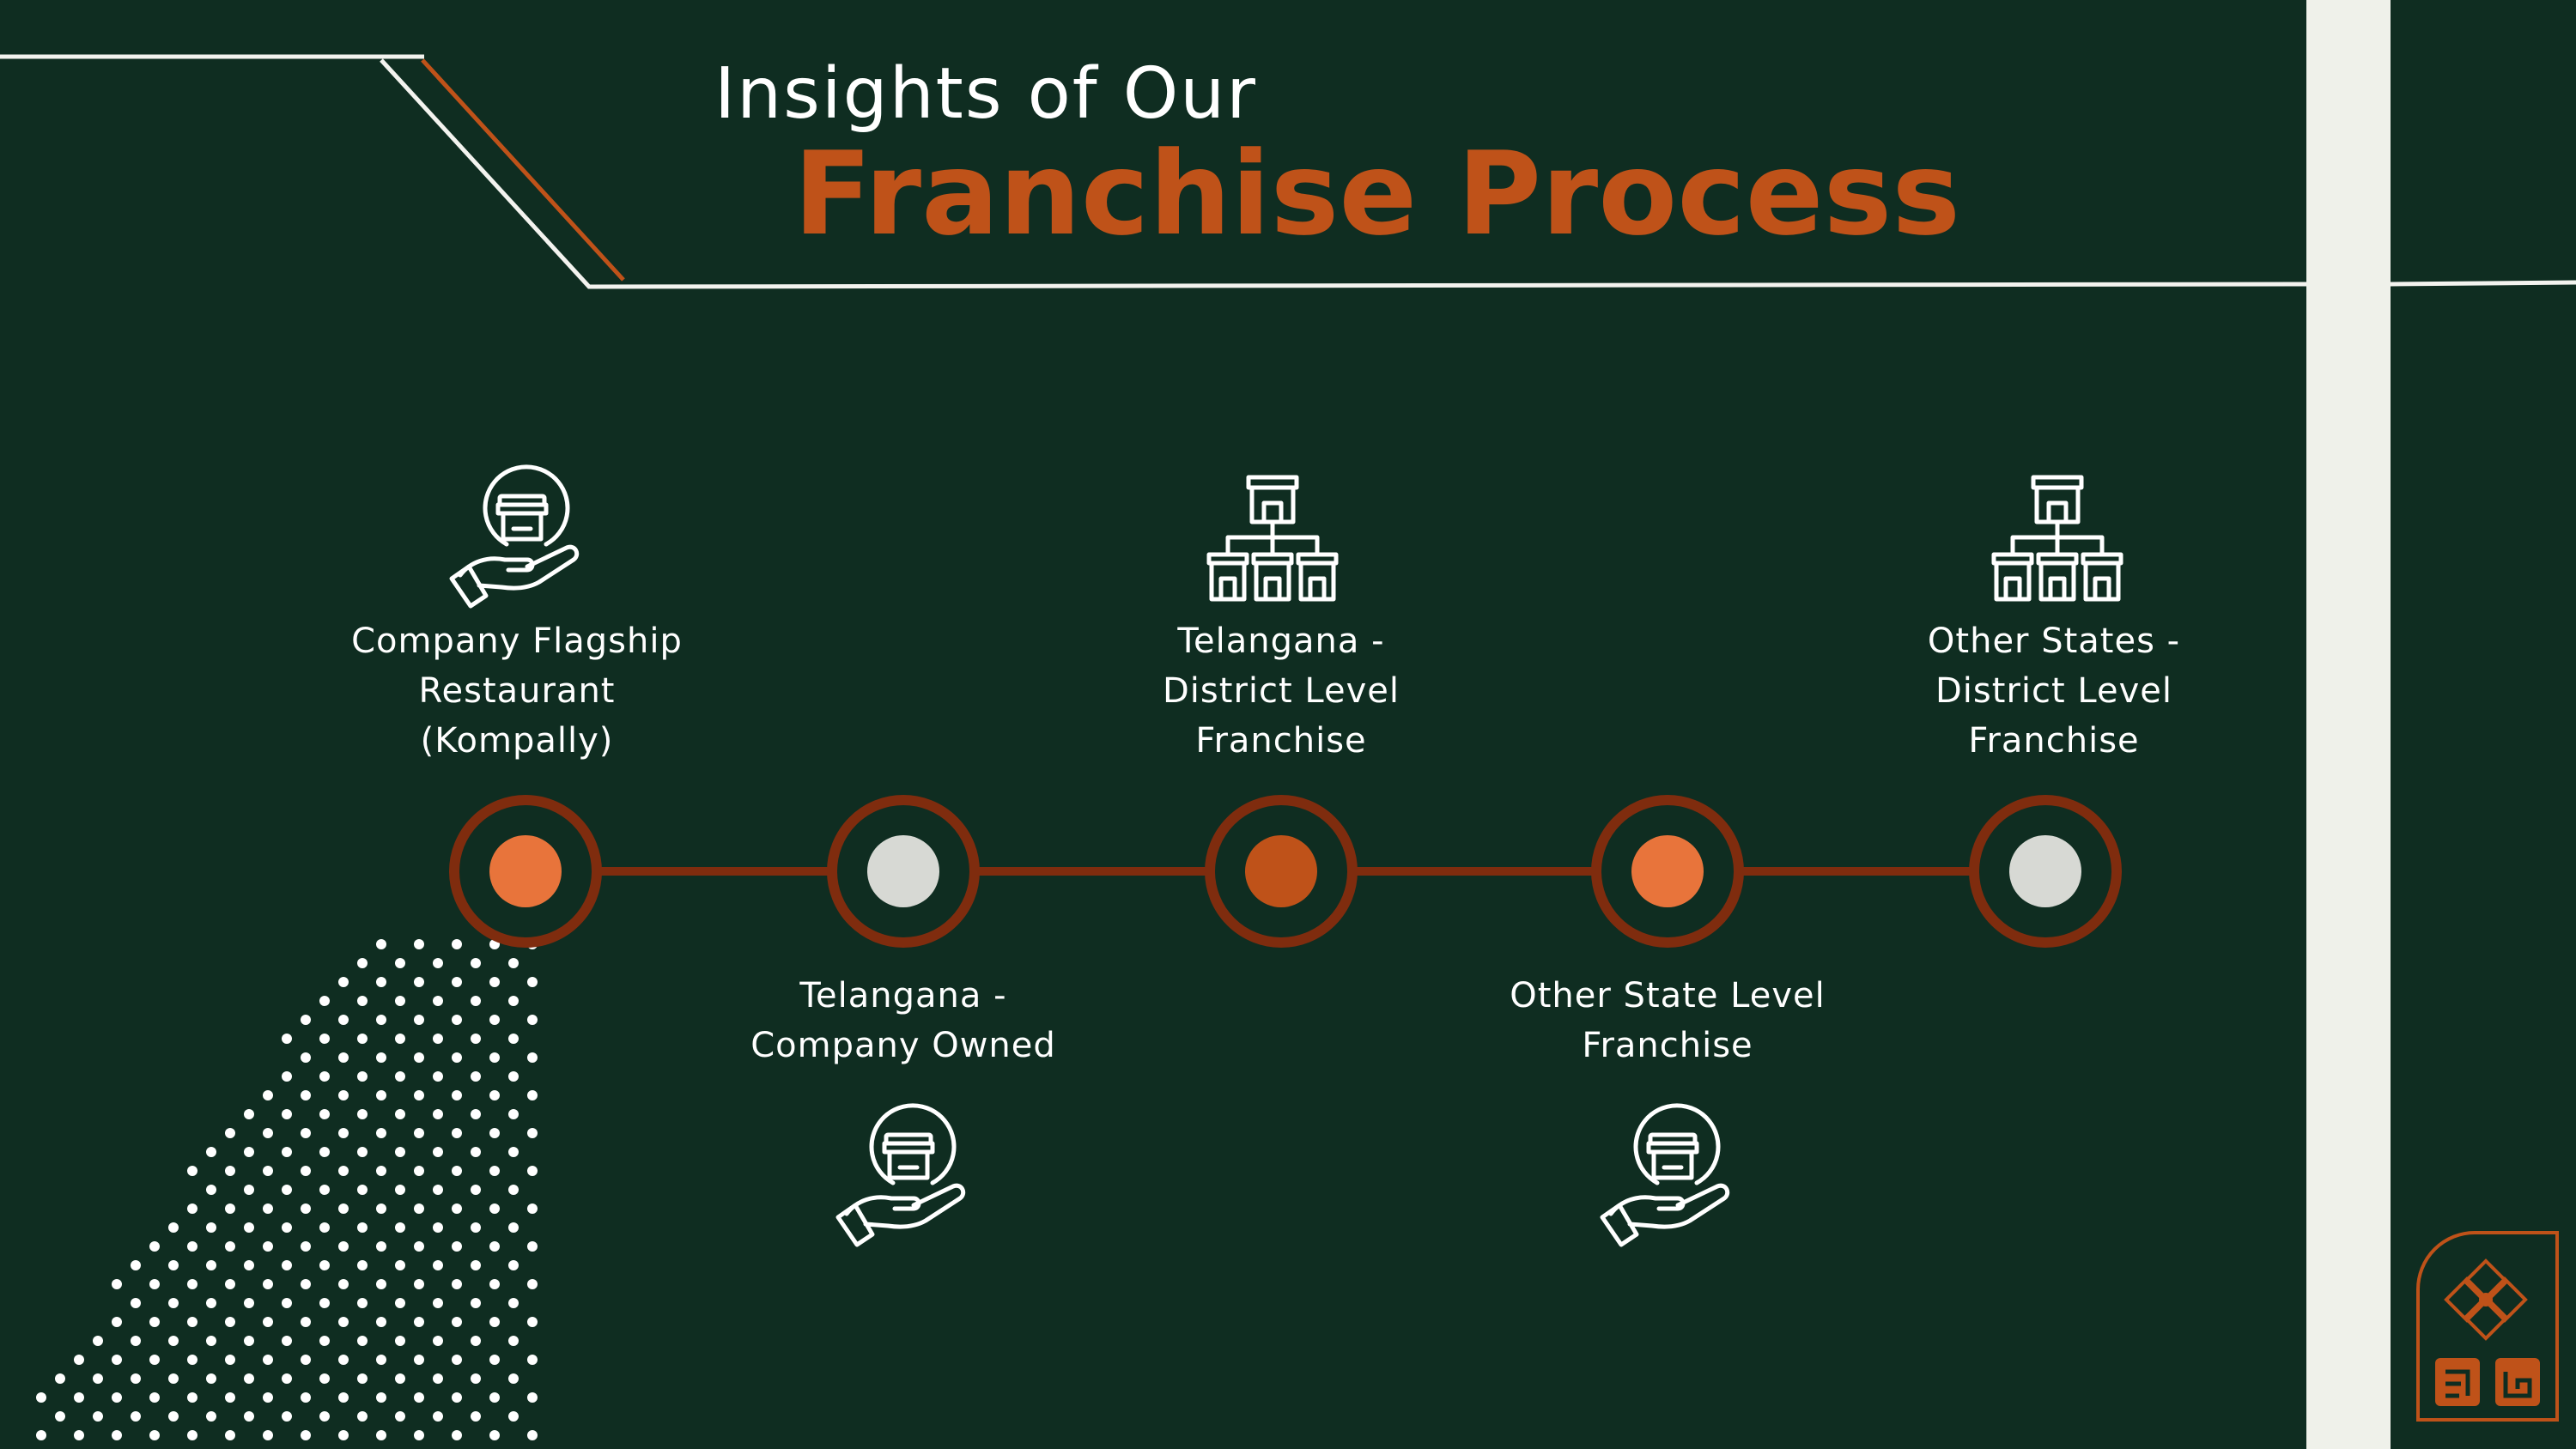  What do you see at coordinates (985, 94) in the screenshot?
I see `title-line-1: Insights of Our` at bounding box center [985, 94].